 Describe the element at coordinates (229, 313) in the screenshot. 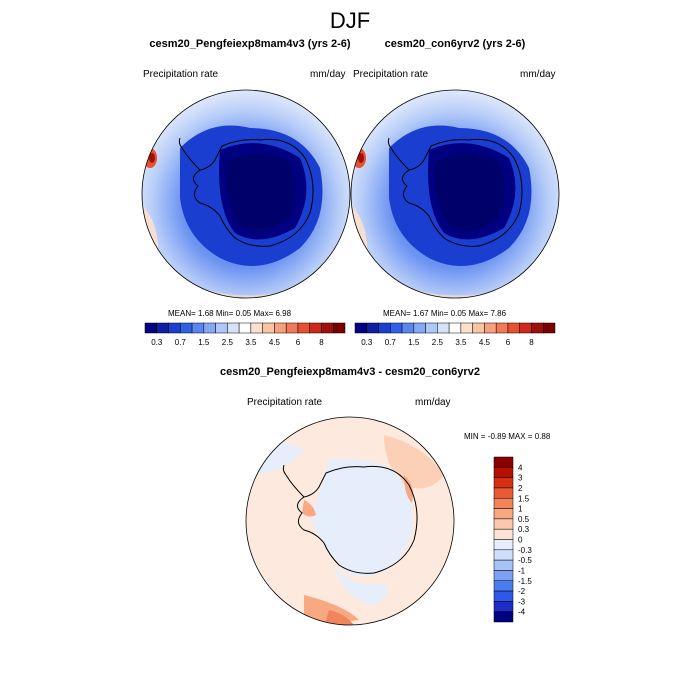

I see `panel-1-stats: MEAN= 1.68 Min= 0.05 Max= 6.98` at that location.